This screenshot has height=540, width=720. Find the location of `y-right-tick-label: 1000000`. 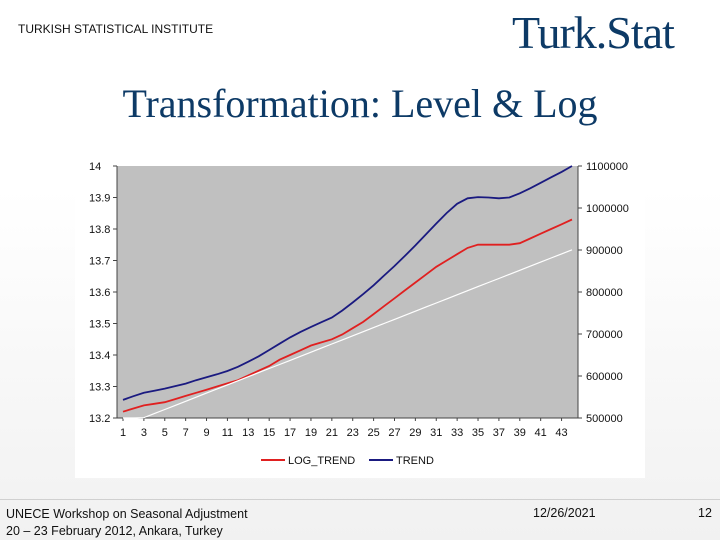

y-right-tick-label: 1000000 is located at coordinates (607, 209).